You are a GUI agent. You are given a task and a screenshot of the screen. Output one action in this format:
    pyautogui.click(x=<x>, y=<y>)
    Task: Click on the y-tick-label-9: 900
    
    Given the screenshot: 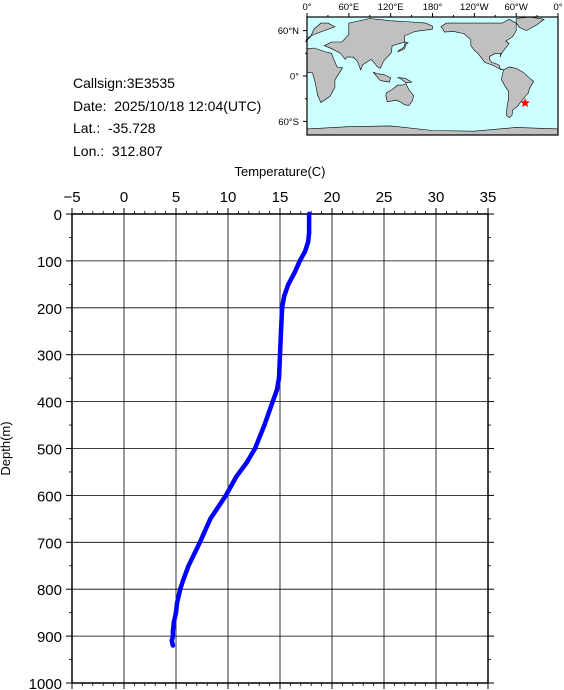 What is the action you would take?
    pyautogui.click(x=49, y=637)
    